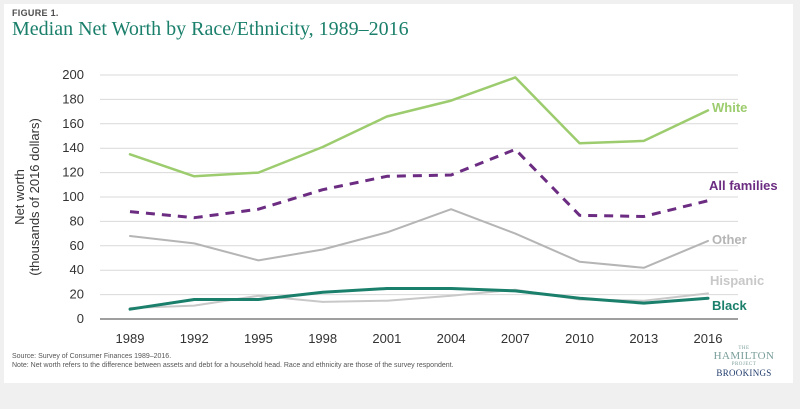 The image size is (800, 409). What do you see at coordinates (729, 107) in the screenshot?
I see `legend-label-white: White` at bounding box center [729, 107].